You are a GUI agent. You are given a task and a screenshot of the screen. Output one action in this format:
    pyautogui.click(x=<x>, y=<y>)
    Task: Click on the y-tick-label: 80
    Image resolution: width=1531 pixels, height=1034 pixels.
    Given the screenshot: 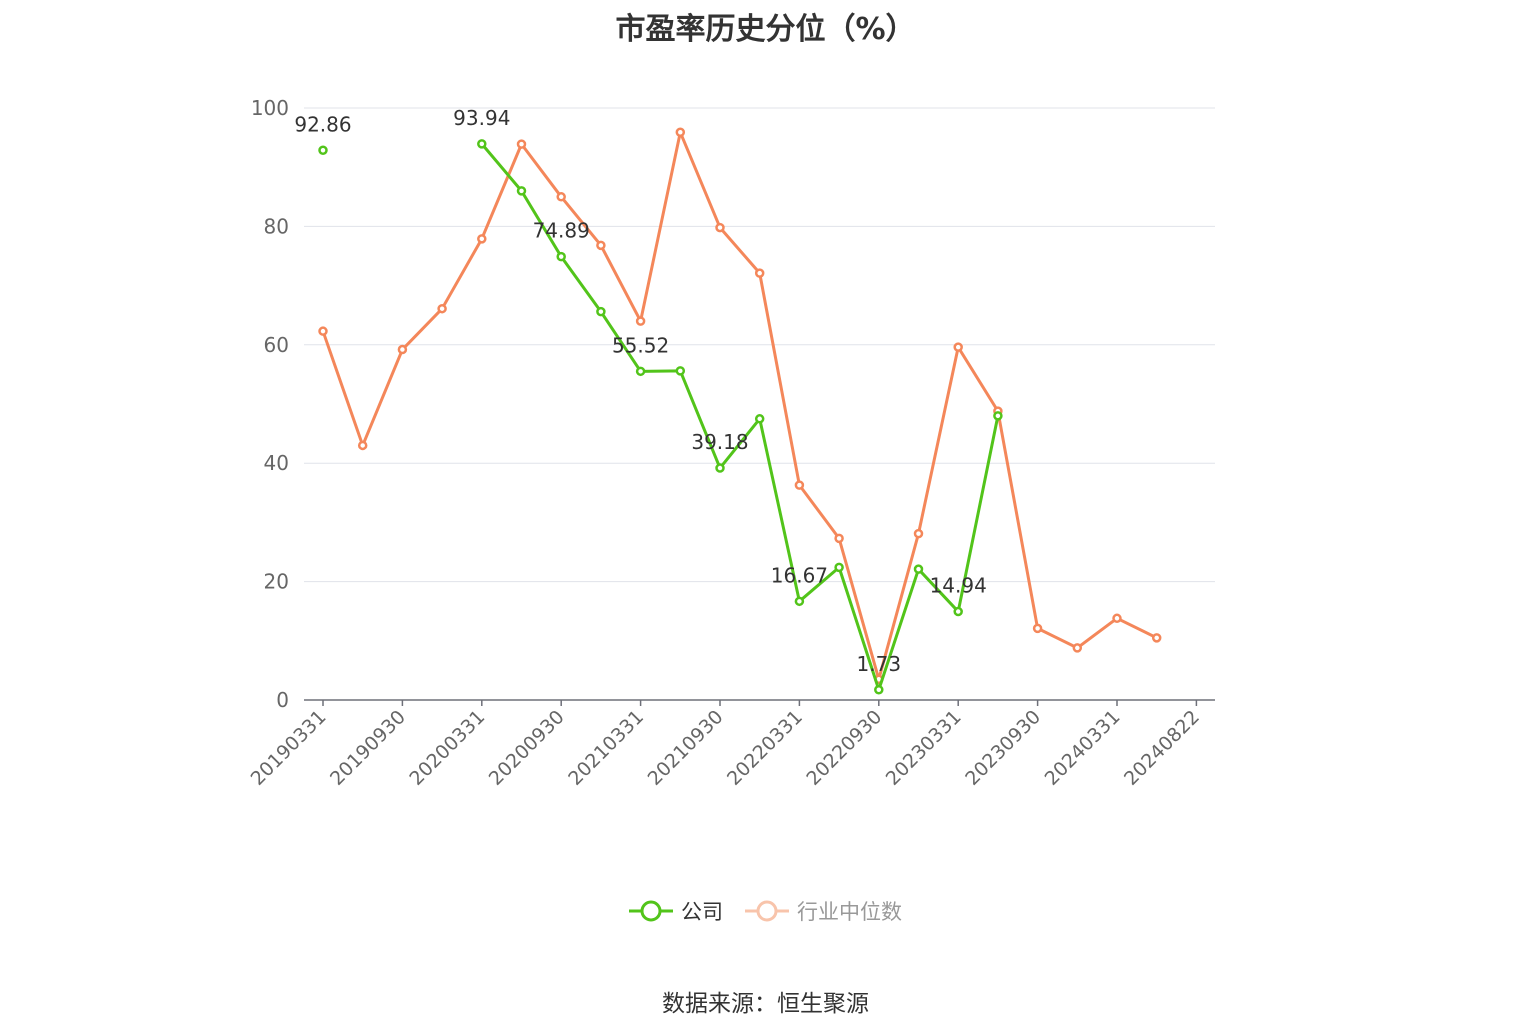 What is the action you would take?
    pyautogui.click(x=276, y=226)
    